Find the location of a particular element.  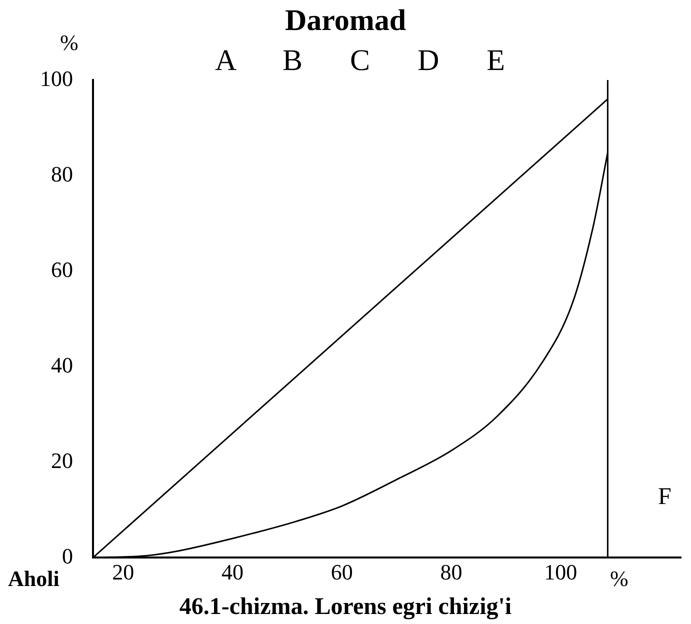

chart-subtitle: A B C D E is located at coordinates (360, 61).